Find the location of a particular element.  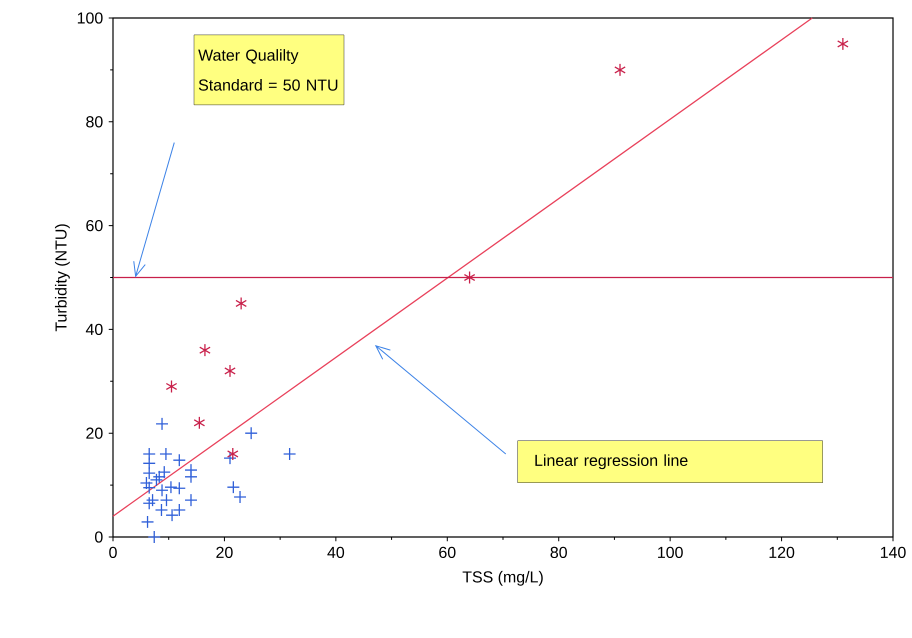

x-axis-title: TSS (mg/L) is located at coordinates (502, 578).